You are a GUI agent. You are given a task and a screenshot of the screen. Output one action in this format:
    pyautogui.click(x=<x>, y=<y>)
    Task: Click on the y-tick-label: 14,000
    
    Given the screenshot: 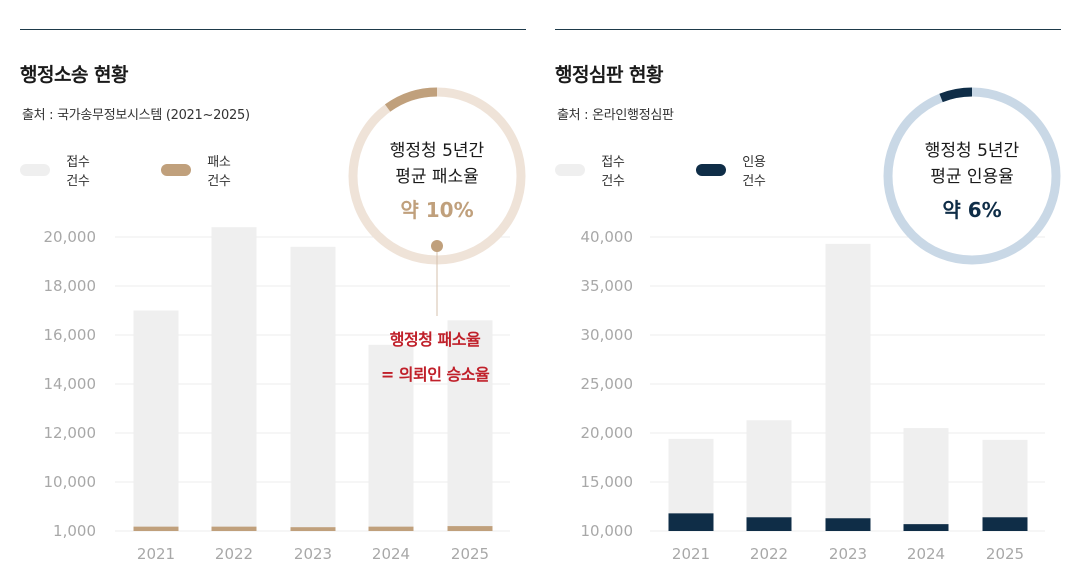 What is the action you would take?
    pyautogui.click(x=70, y=384)
    